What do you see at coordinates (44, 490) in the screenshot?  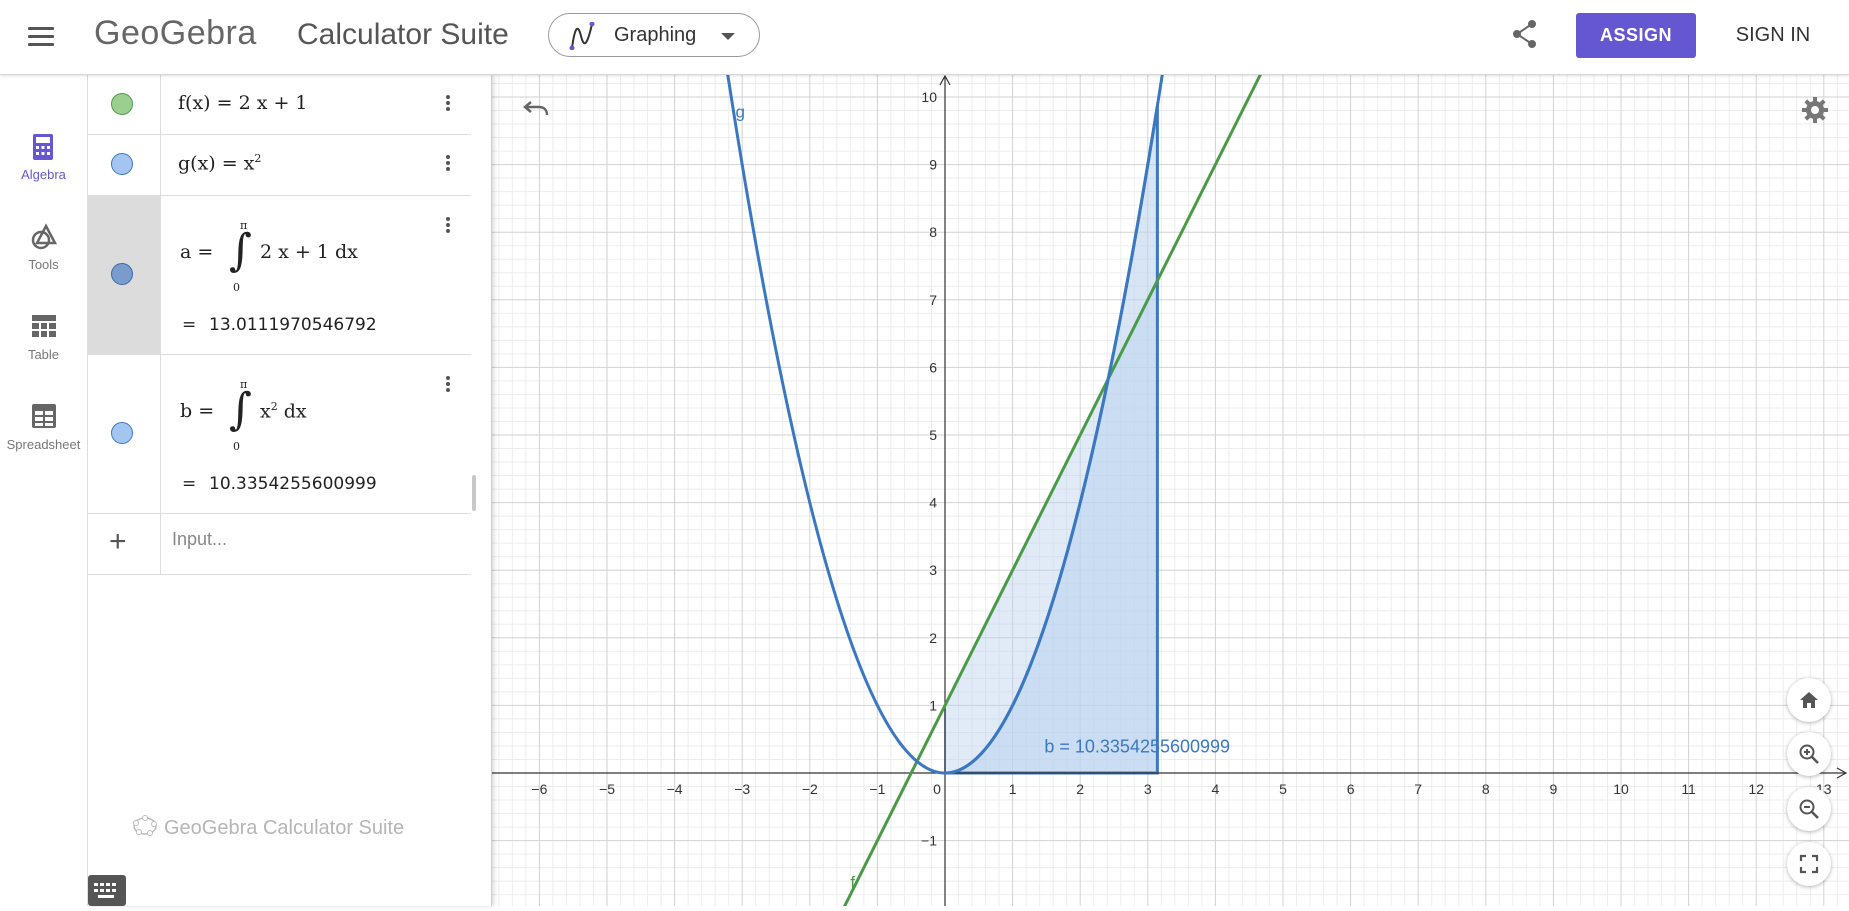 I see `left-rail: Algebra Tools Table Spreadsheet` at bounding box center [44, 490].